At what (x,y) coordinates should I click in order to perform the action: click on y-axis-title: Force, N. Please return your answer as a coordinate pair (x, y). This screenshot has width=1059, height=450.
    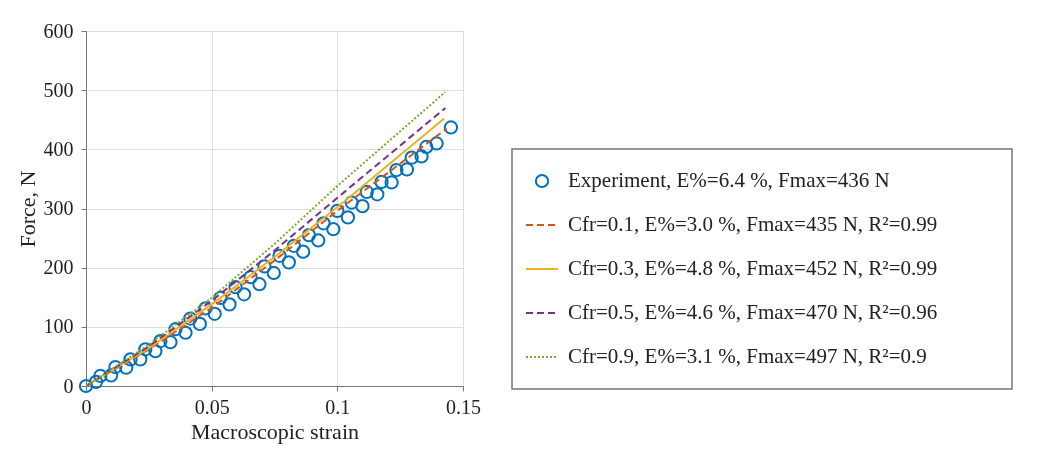
    Looking at the image, I should click on (27, 209).